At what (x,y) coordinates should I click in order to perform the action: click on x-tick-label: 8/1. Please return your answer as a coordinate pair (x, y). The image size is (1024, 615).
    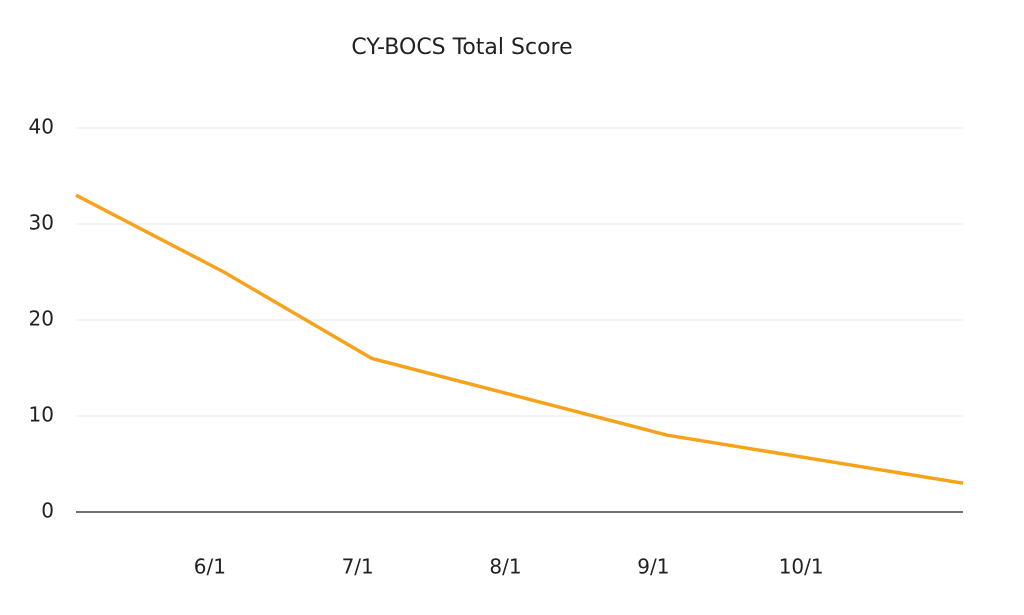
    Looking at the image, I should click on (505, 567).